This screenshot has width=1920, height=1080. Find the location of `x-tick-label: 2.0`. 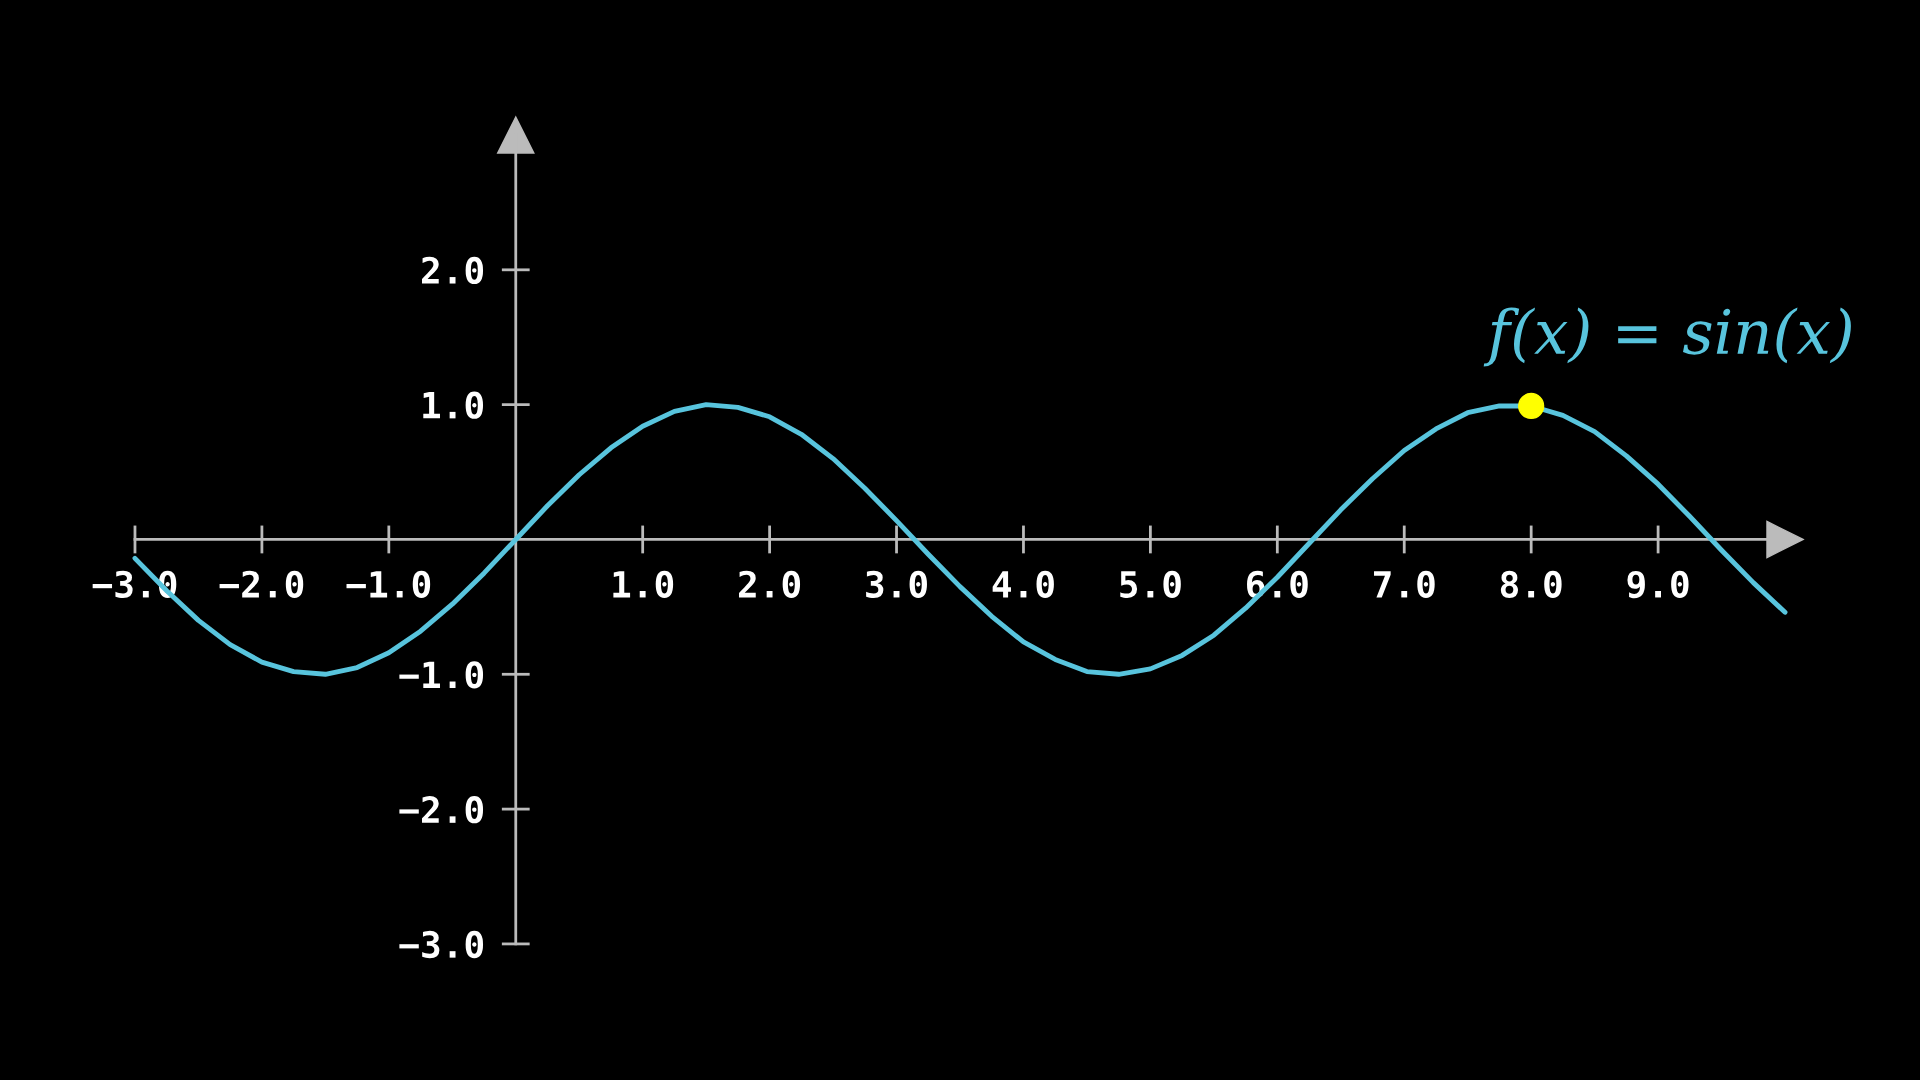

x-tick-label: 2.0 is located at coordinates (770, 584).